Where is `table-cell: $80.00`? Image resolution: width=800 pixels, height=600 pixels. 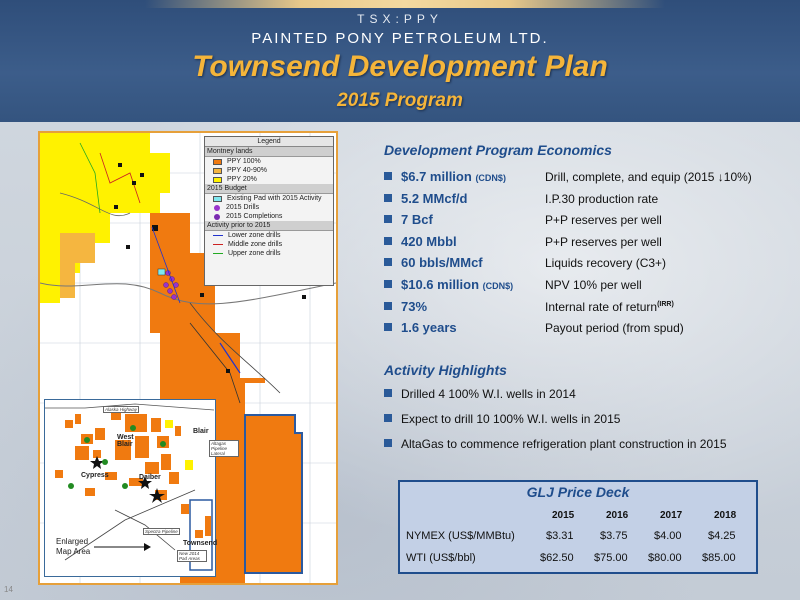
table-cell: $80.00 is located at coordinates (665, 558).